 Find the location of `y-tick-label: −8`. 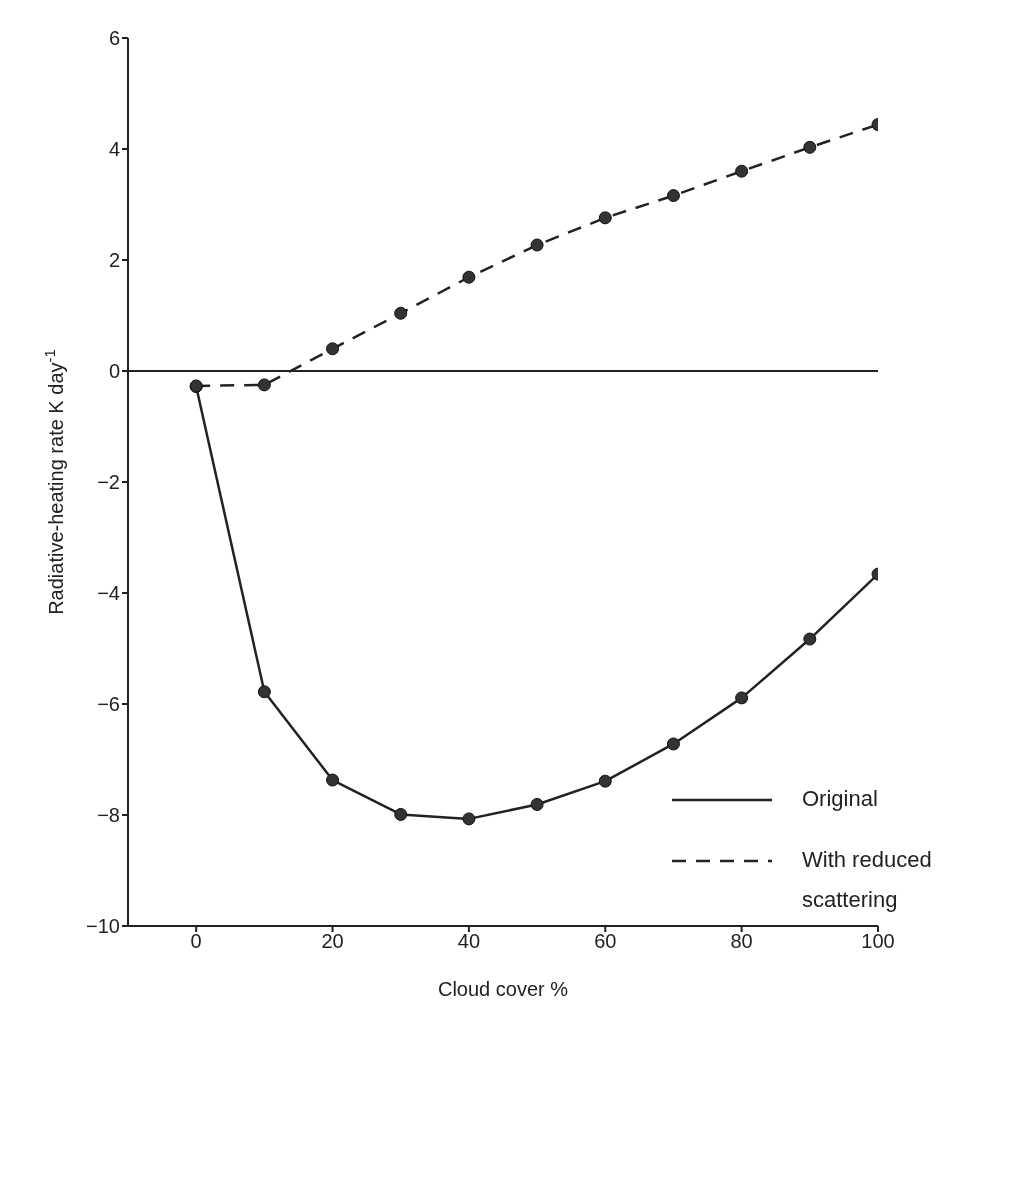

y-tick-label: −8 is located at coordinates (108, 815).